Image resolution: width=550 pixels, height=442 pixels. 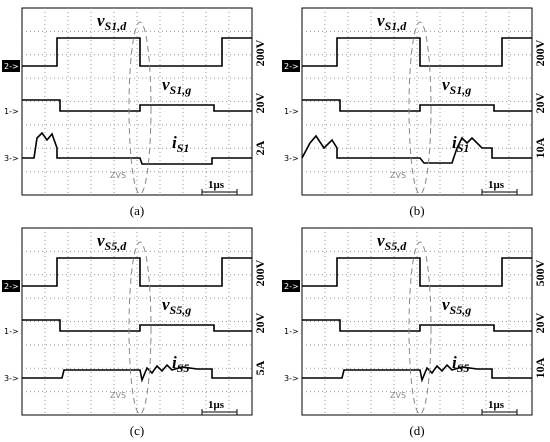 I want to click on panel-caption: (a), so click(x=137, y=210).